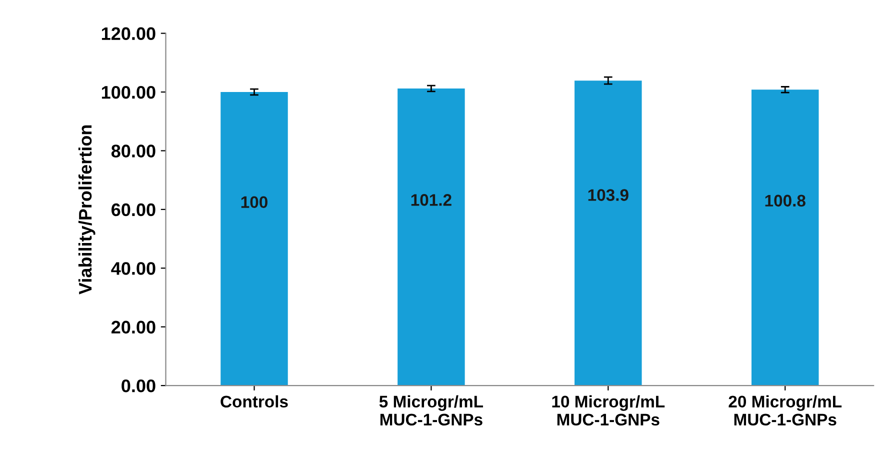 Image resolution: width=896 pixels, height=476 pixels. Describe the element at coordinates (87, 209) in the screenshot. I see `y-axis-title: Viability/Prolifertion` at that location.